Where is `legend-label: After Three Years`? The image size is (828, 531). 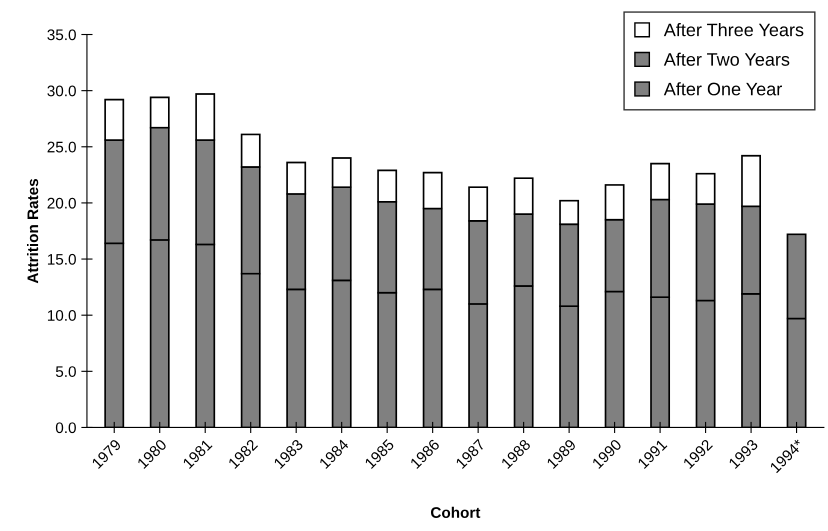 legend-label: After Three Years is located at coordinates (734, 29).